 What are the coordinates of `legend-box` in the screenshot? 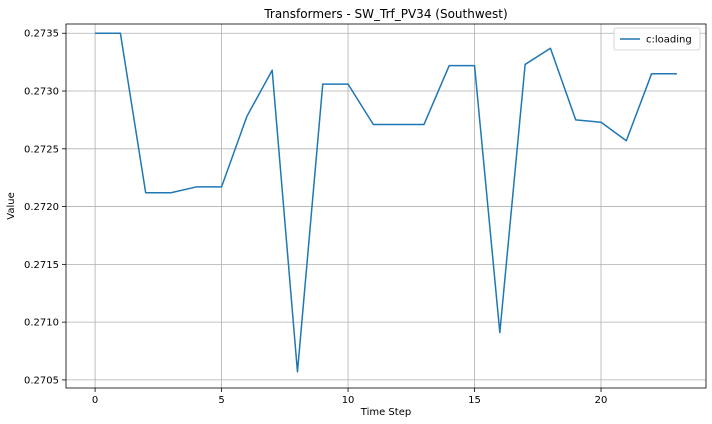 It's located at (657, 39).